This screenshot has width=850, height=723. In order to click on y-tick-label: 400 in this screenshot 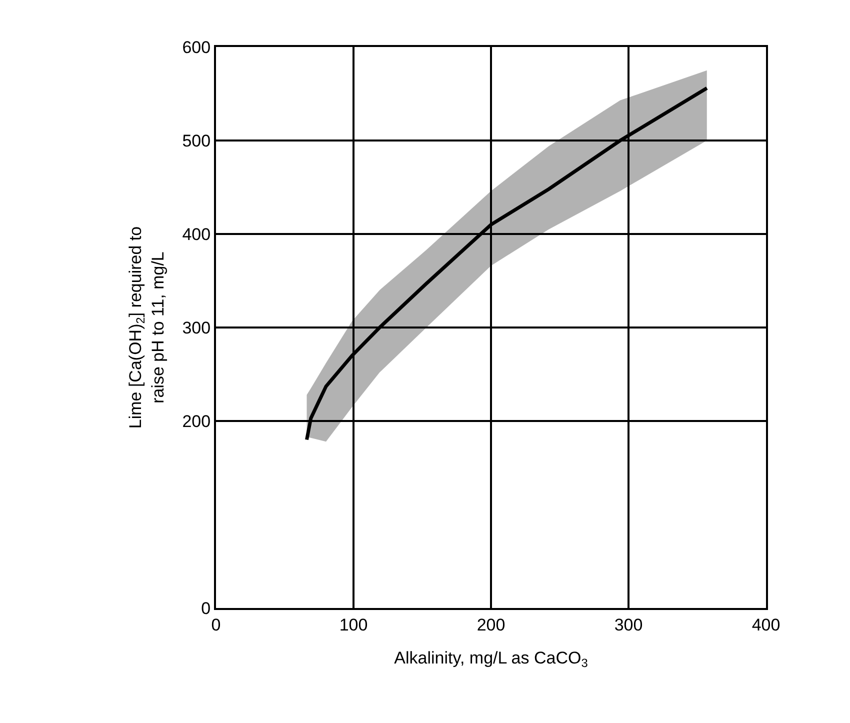, I will do `click(196, 234)`.